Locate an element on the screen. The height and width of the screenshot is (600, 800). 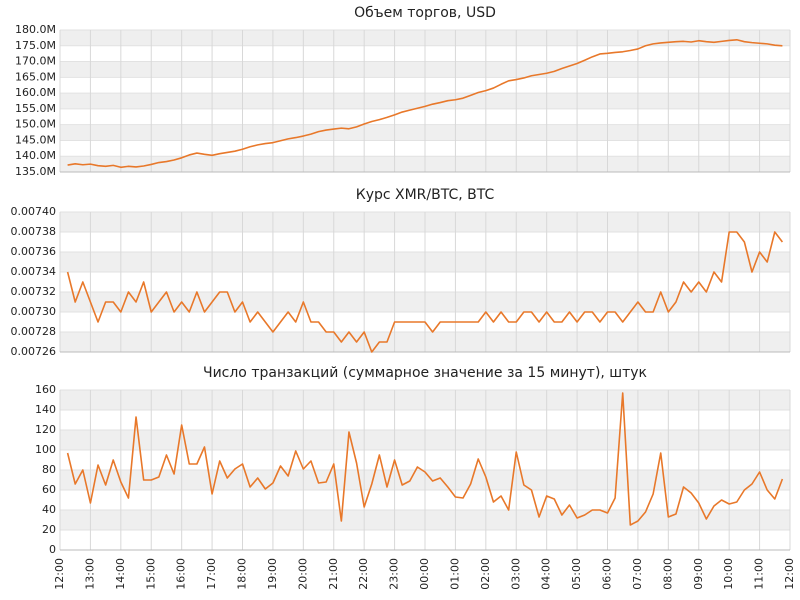
x-tick-label: 15:00 is located at coordinates (150, 574).